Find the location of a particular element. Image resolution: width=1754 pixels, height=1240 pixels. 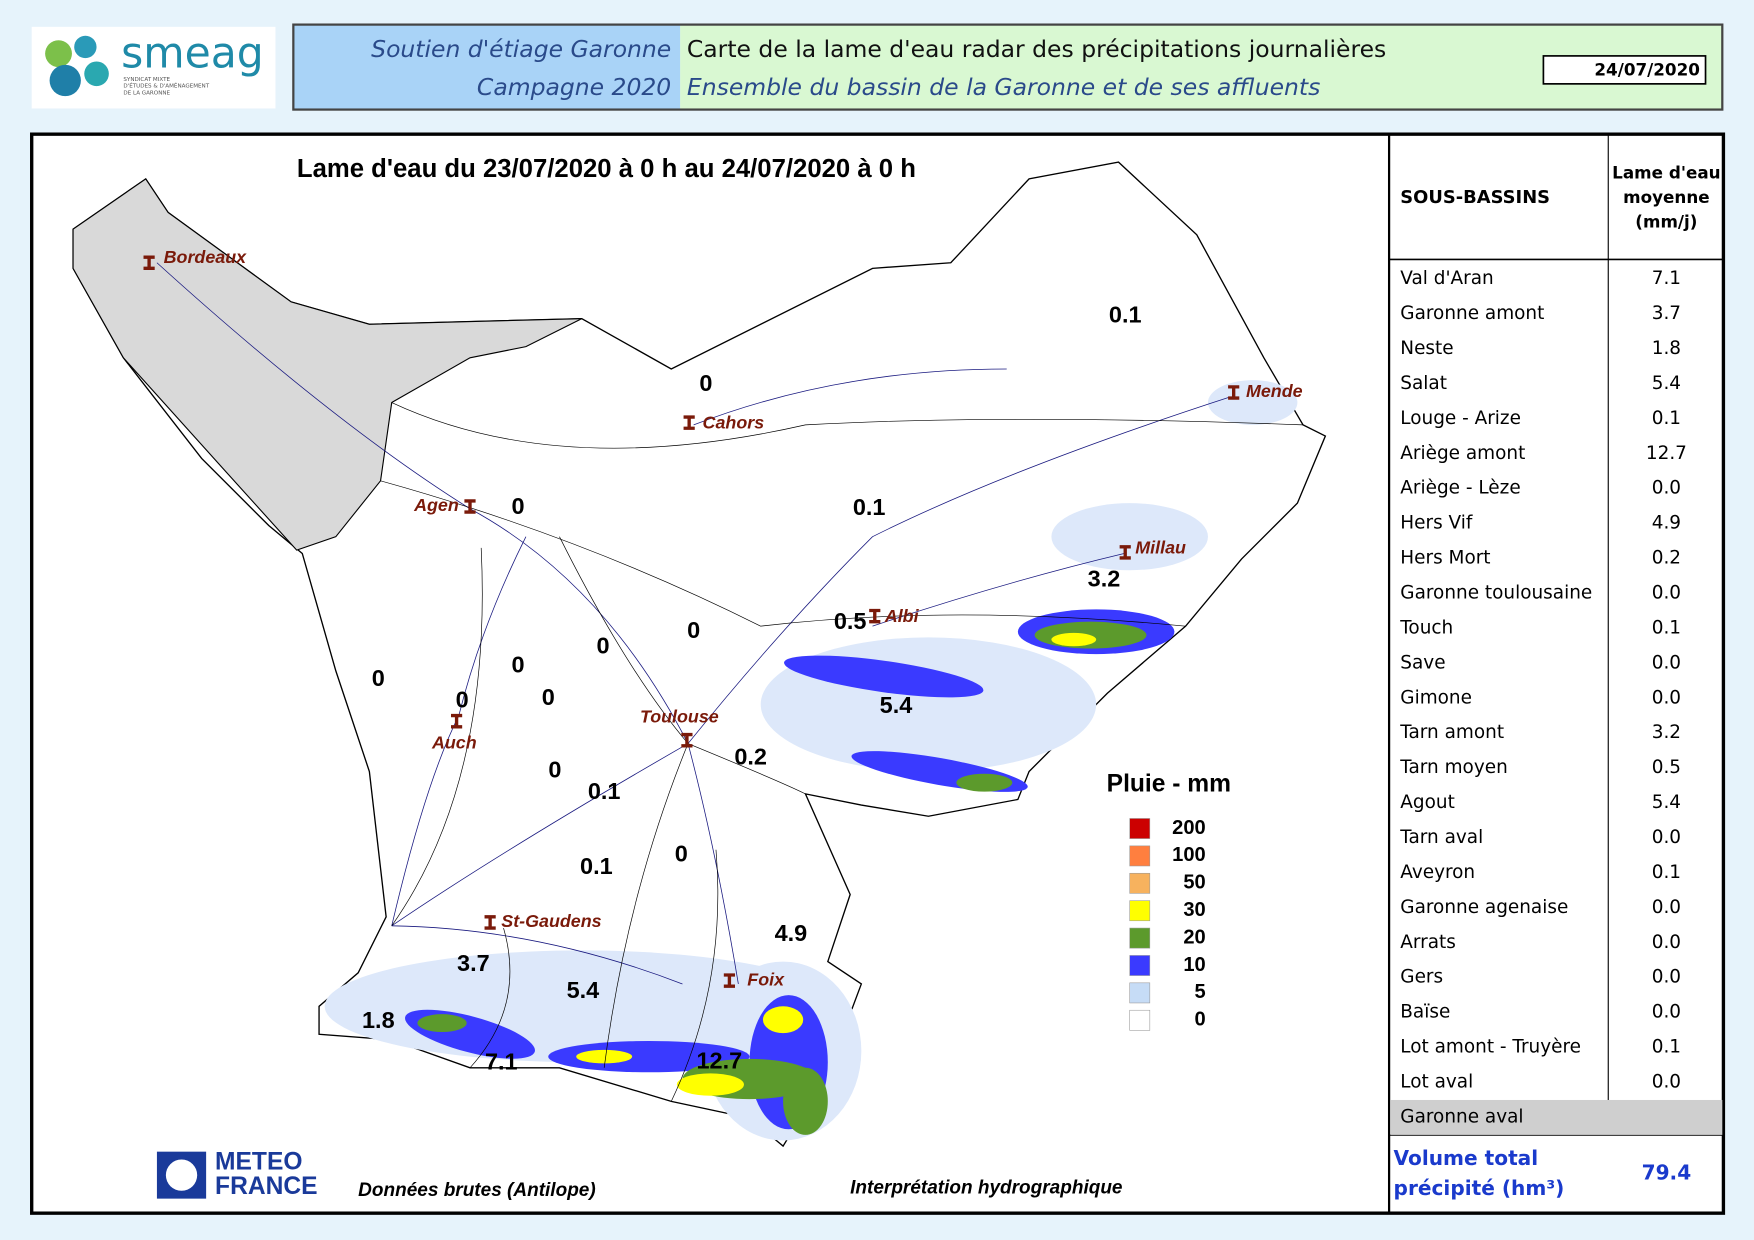

row-name: Garonne toulousaine is located at coordinates (1496, 592).